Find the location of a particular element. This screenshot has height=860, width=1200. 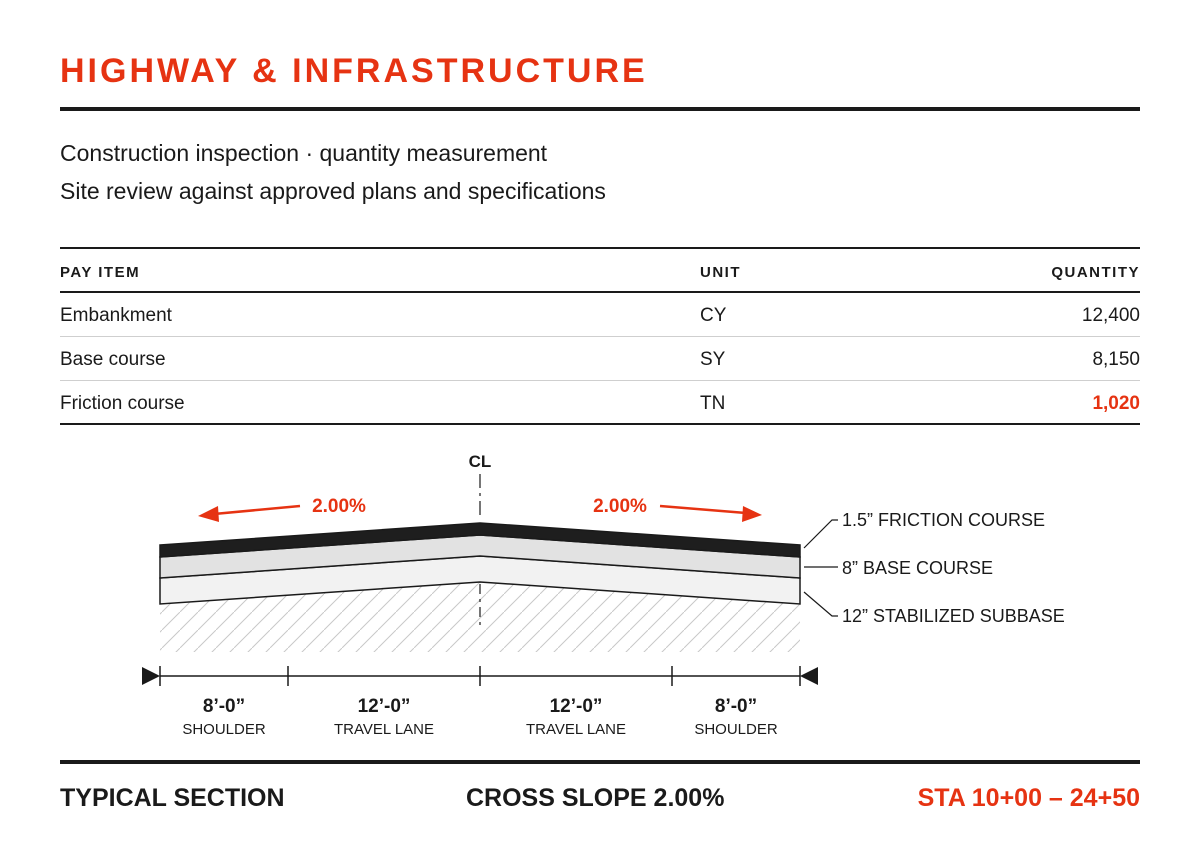

dimension-arrow-left is located at coordinates (151, 676).